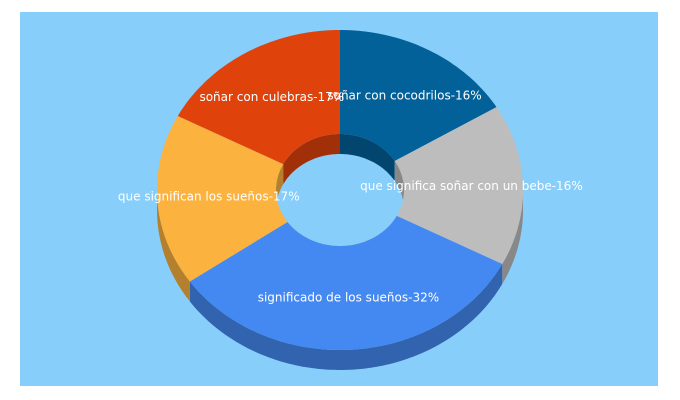 This screenshot has width=680, height=400. What do you see at coordinates (209, 196) in the screenshot?
I see `slice-label: que significan los sueños-17%` at bounding box center [209, 196].